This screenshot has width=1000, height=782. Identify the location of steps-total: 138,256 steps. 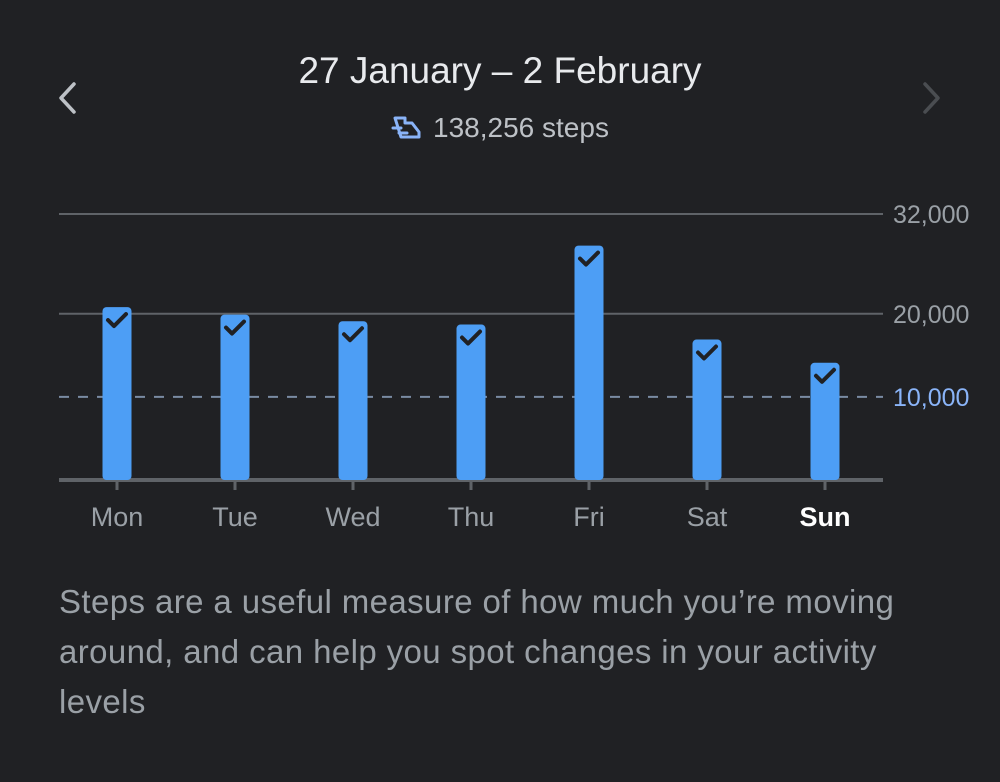
(521, 127).